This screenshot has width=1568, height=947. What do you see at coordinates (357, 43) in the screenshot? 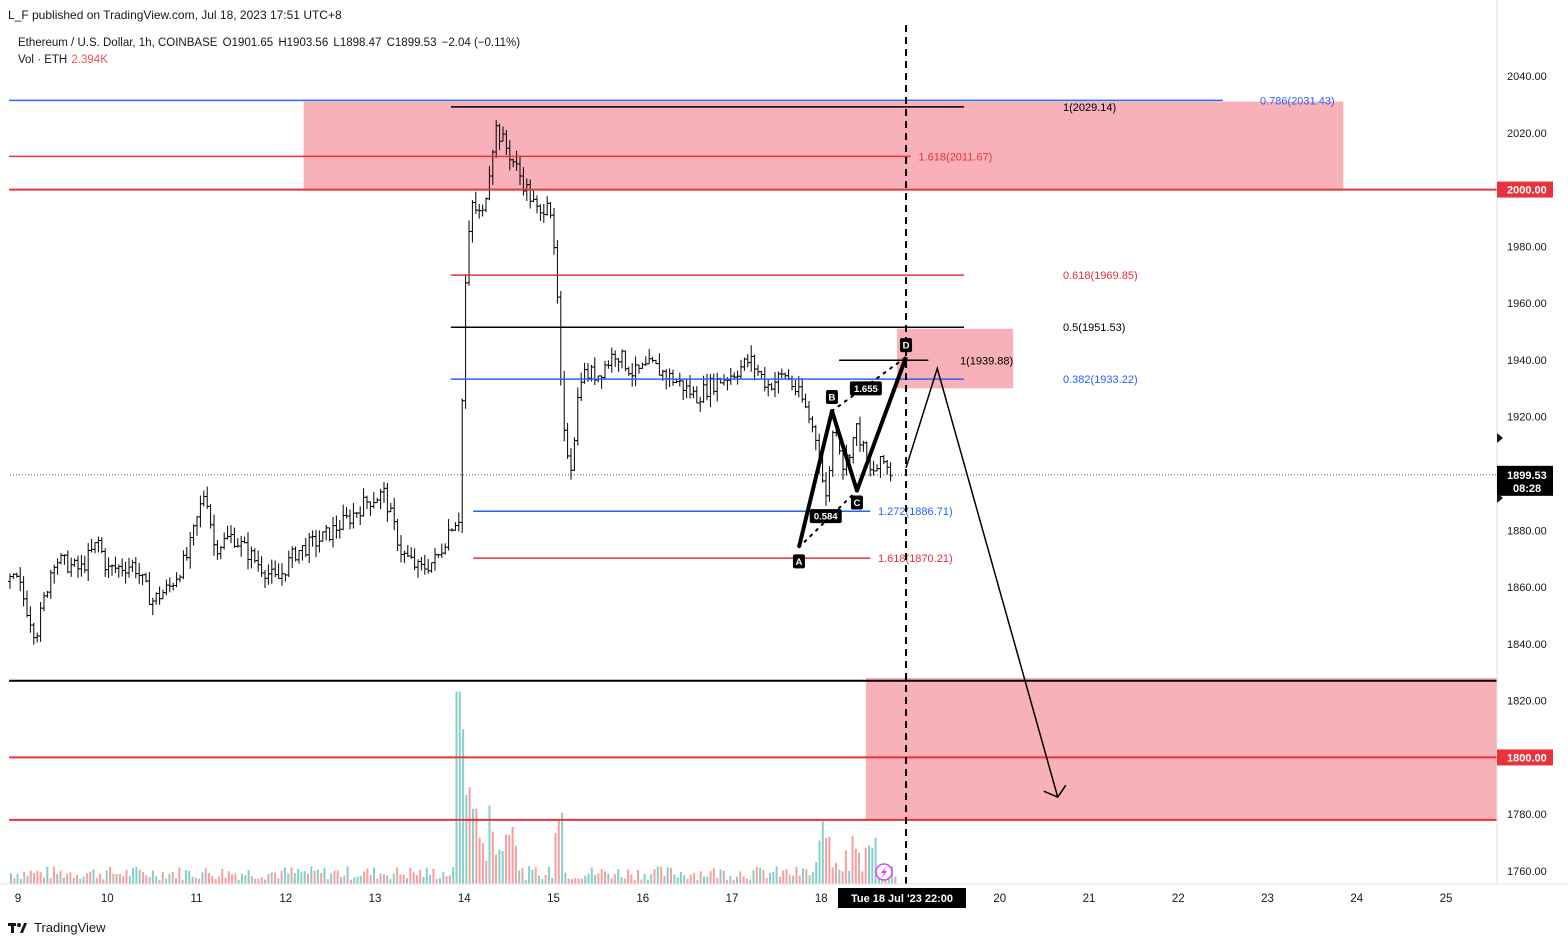
I see `ohlc-low: L1898.47` at bounding box center [357, 43].